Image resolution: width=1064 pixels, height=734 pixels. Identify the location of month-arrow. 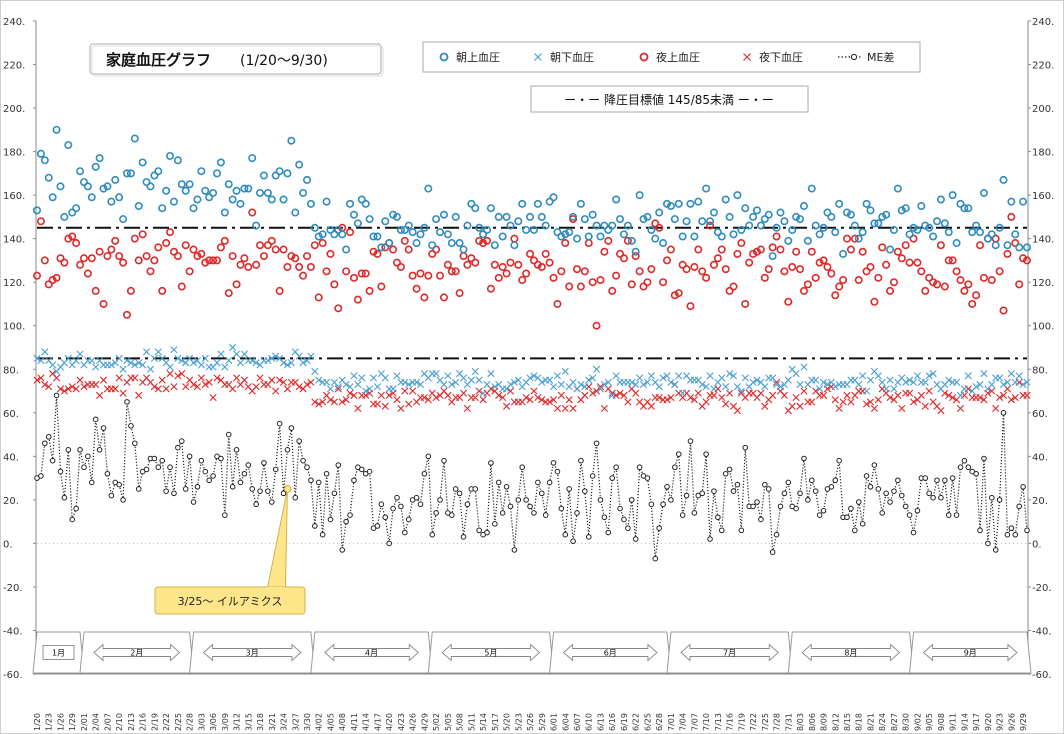
(729, 652).